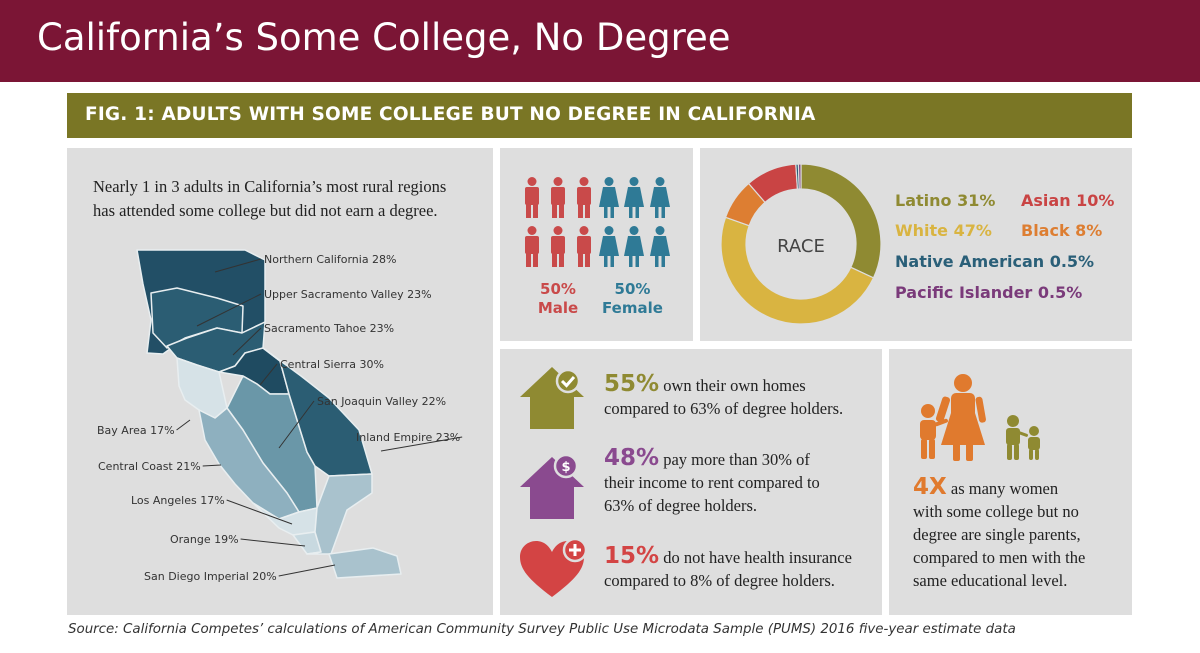  What do you see at coordinates (797, 270) in the screenshot?
I see `donut-slice-white` at bounding box center [797, 270].